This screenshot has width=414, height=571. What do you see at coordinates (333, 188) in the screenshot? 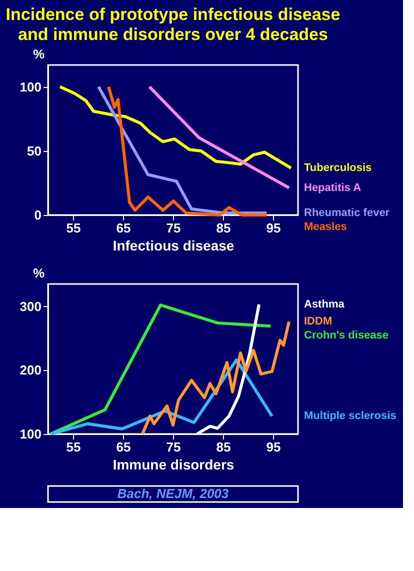
I see `series-label: Hepatitis A` at bounding box center [333, 188].